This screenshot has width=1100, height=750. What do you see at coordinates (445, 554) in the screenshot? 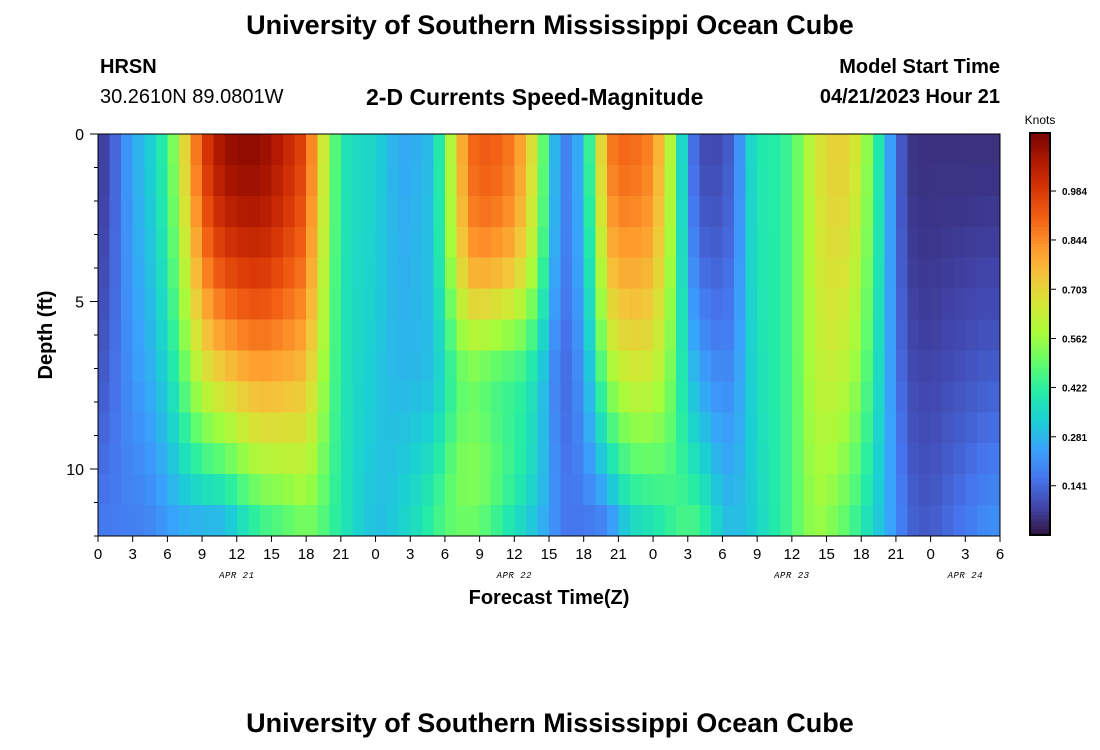
I see `x-tick-label: 6` at bounding box center [445, 554].